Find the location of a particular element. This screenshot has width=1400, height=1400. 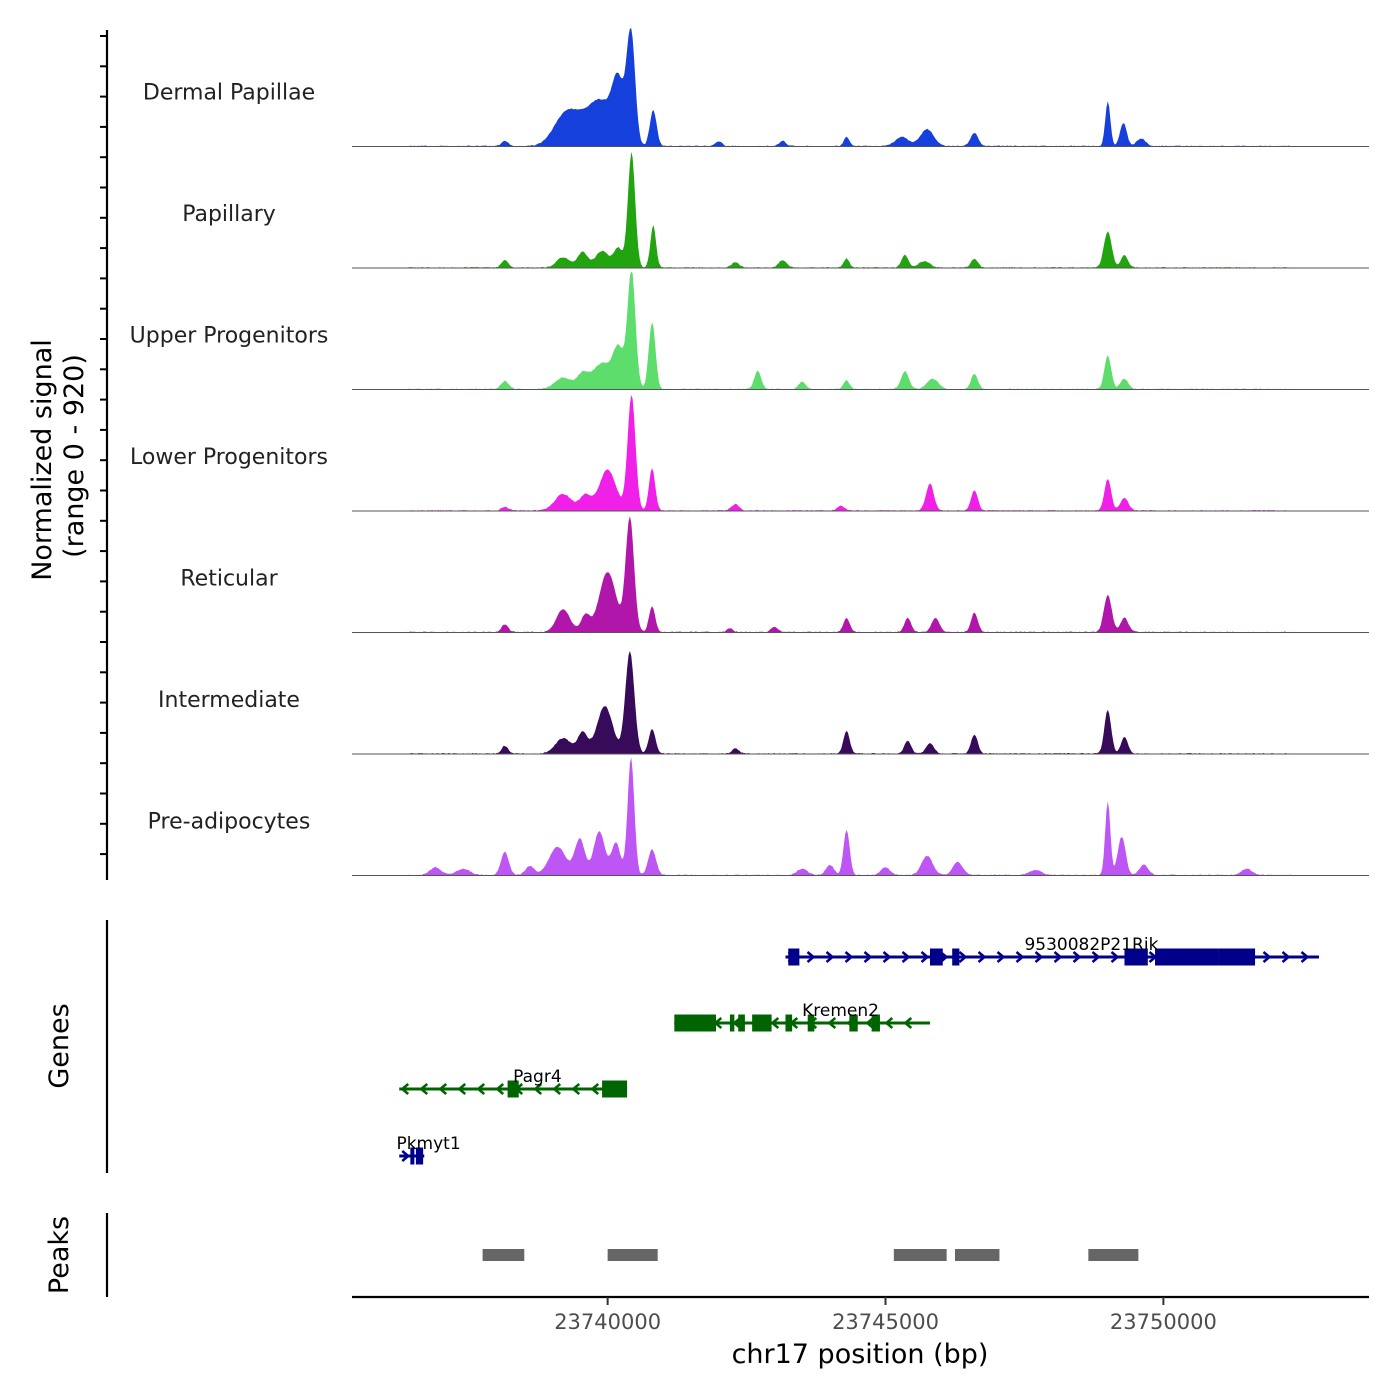

track-label: Reticular is located at coordinates (229, 579).